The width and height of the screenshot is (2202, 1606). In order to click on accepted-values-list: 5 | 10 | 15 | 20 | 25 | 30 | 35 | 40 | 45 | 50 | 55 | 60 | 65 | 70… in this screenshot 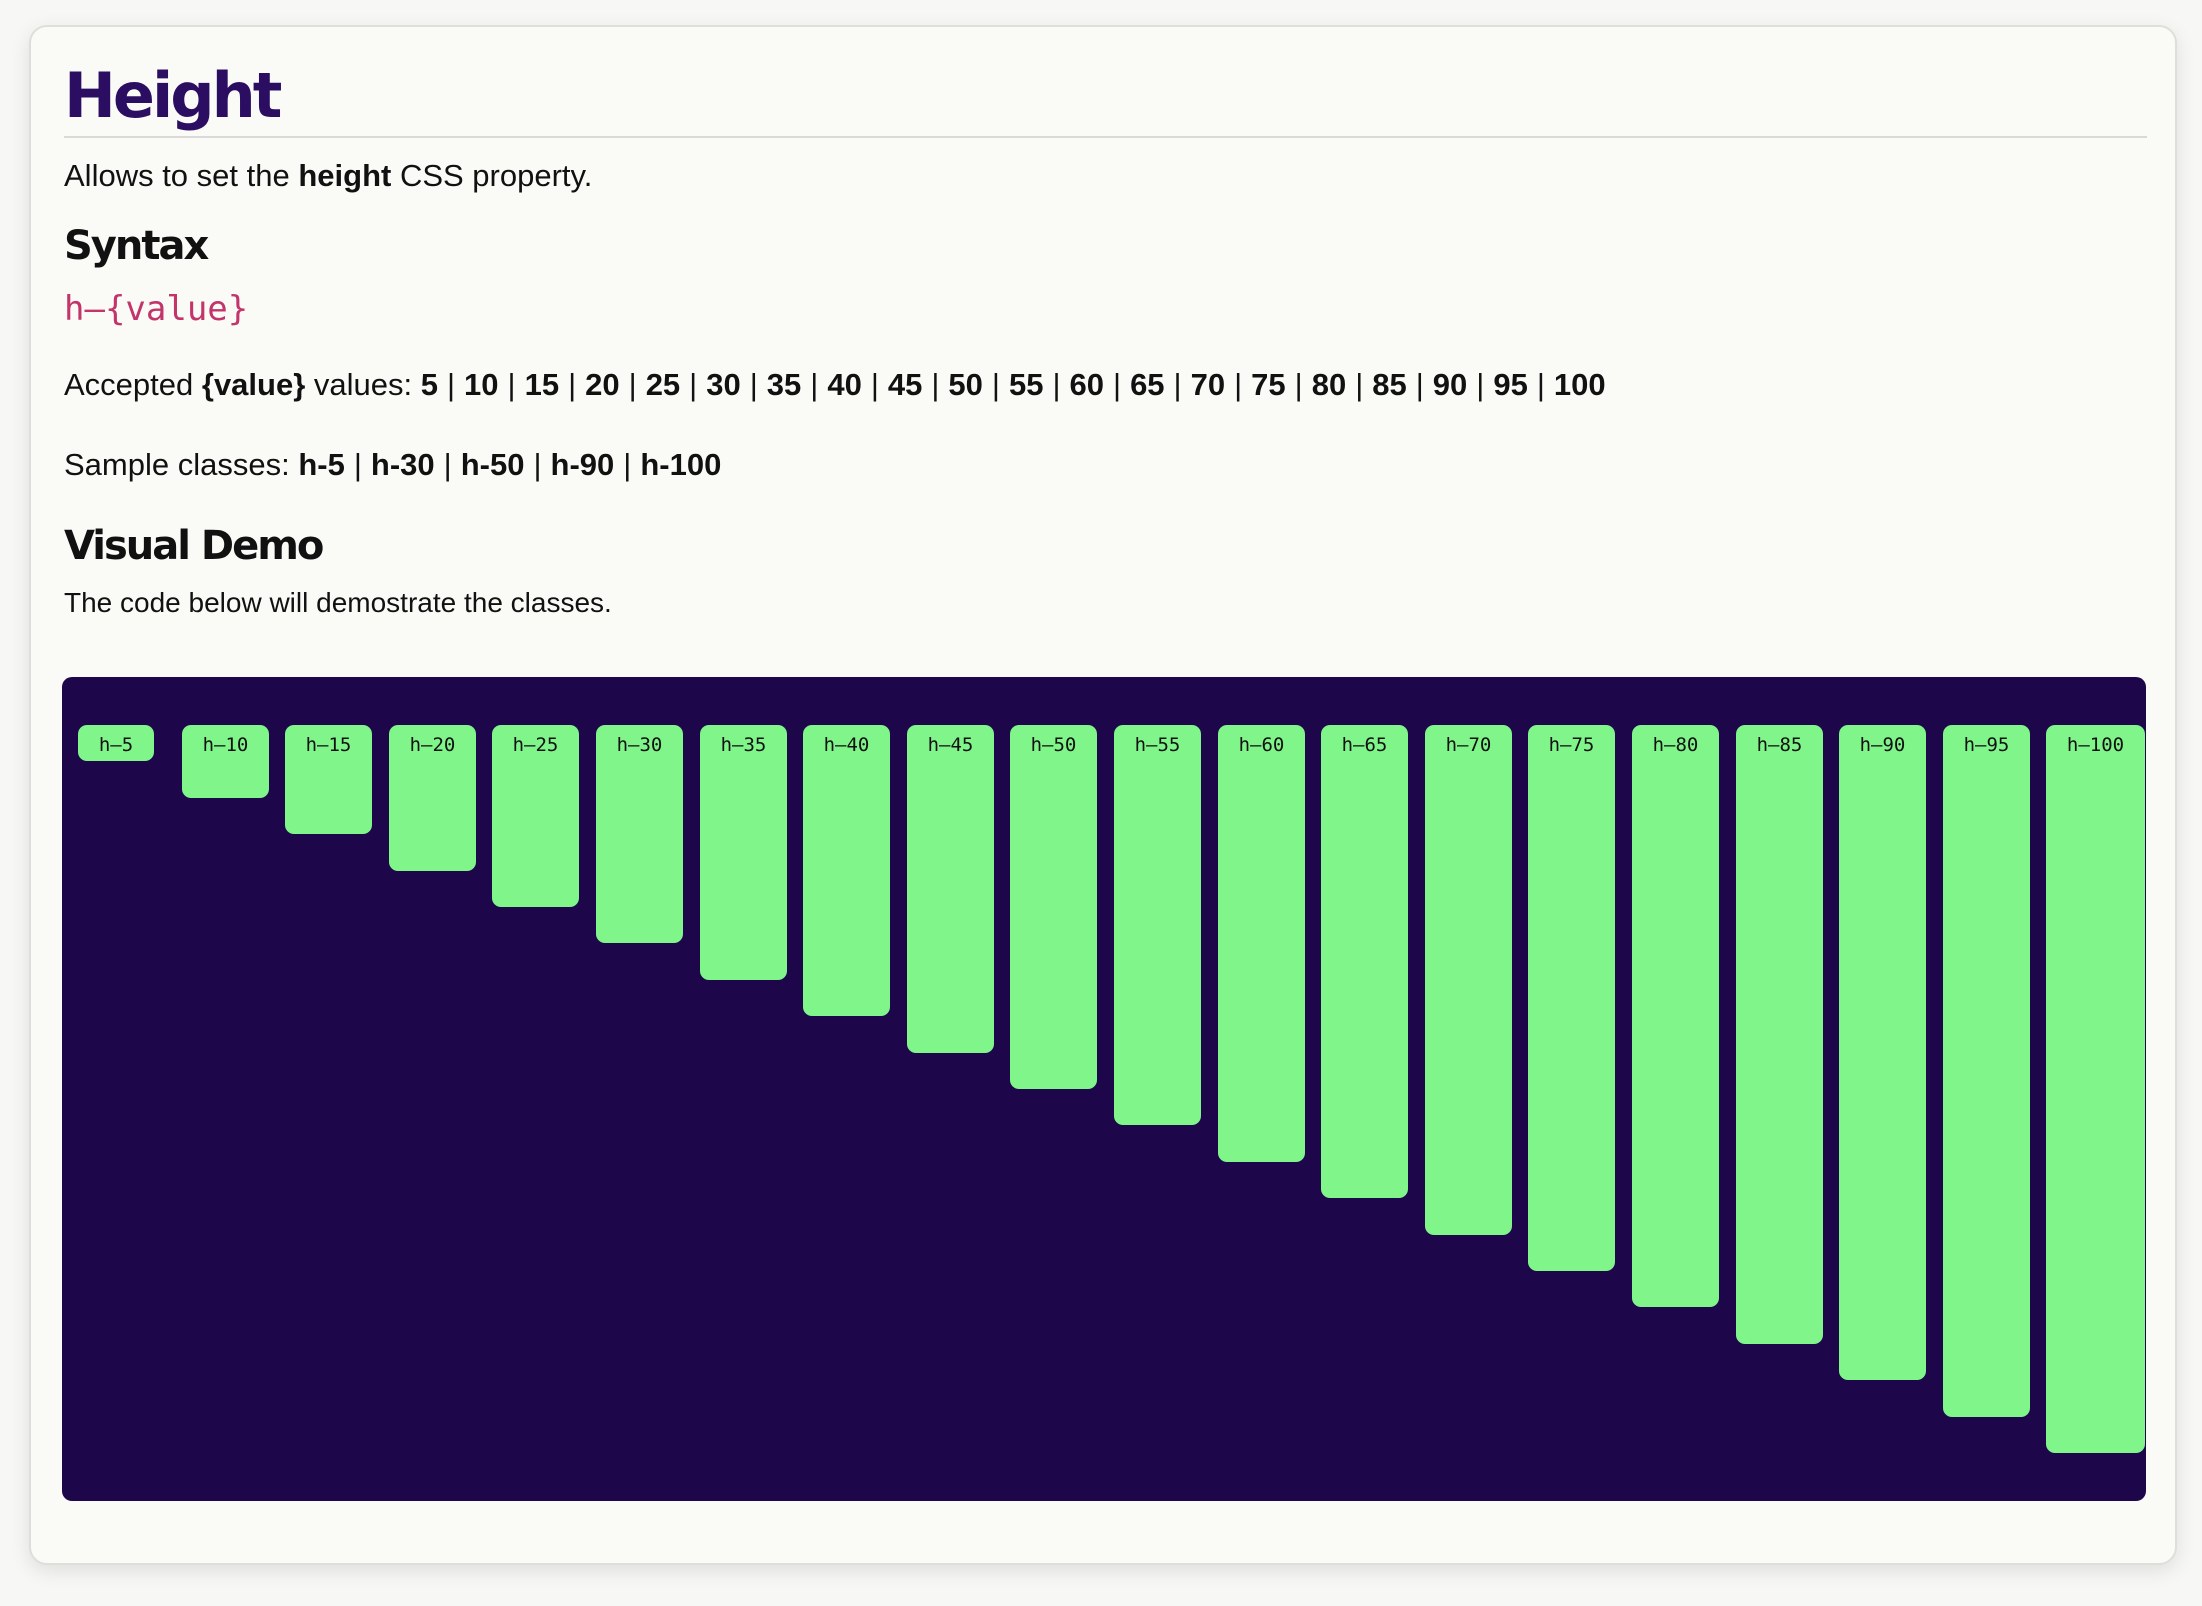, I will do `click(1013, 384)`.